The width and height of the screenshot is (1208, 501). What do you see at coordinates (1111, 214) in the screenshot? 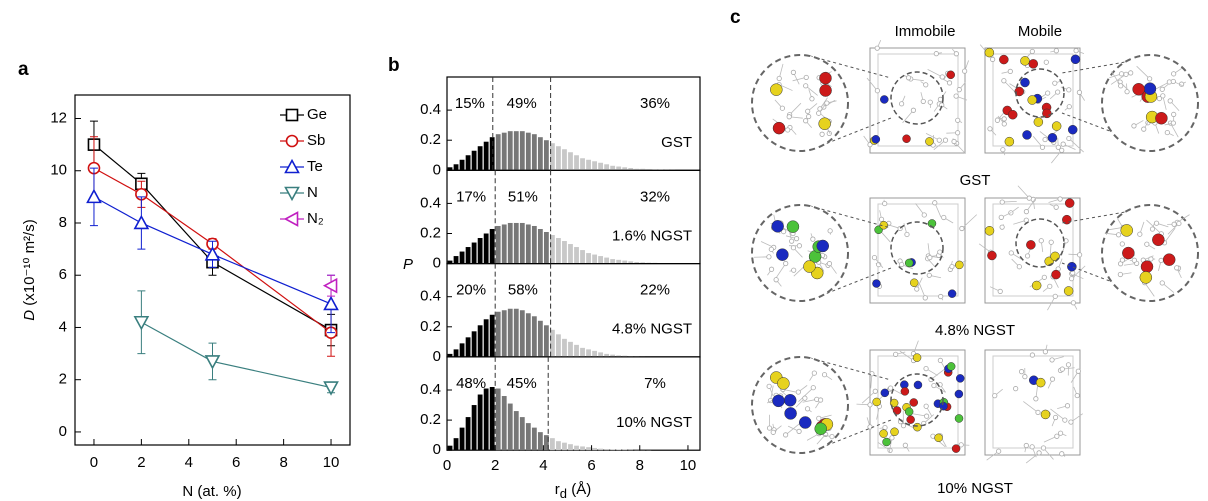
I see `zoom-line` at bounding box center [1111, 214].